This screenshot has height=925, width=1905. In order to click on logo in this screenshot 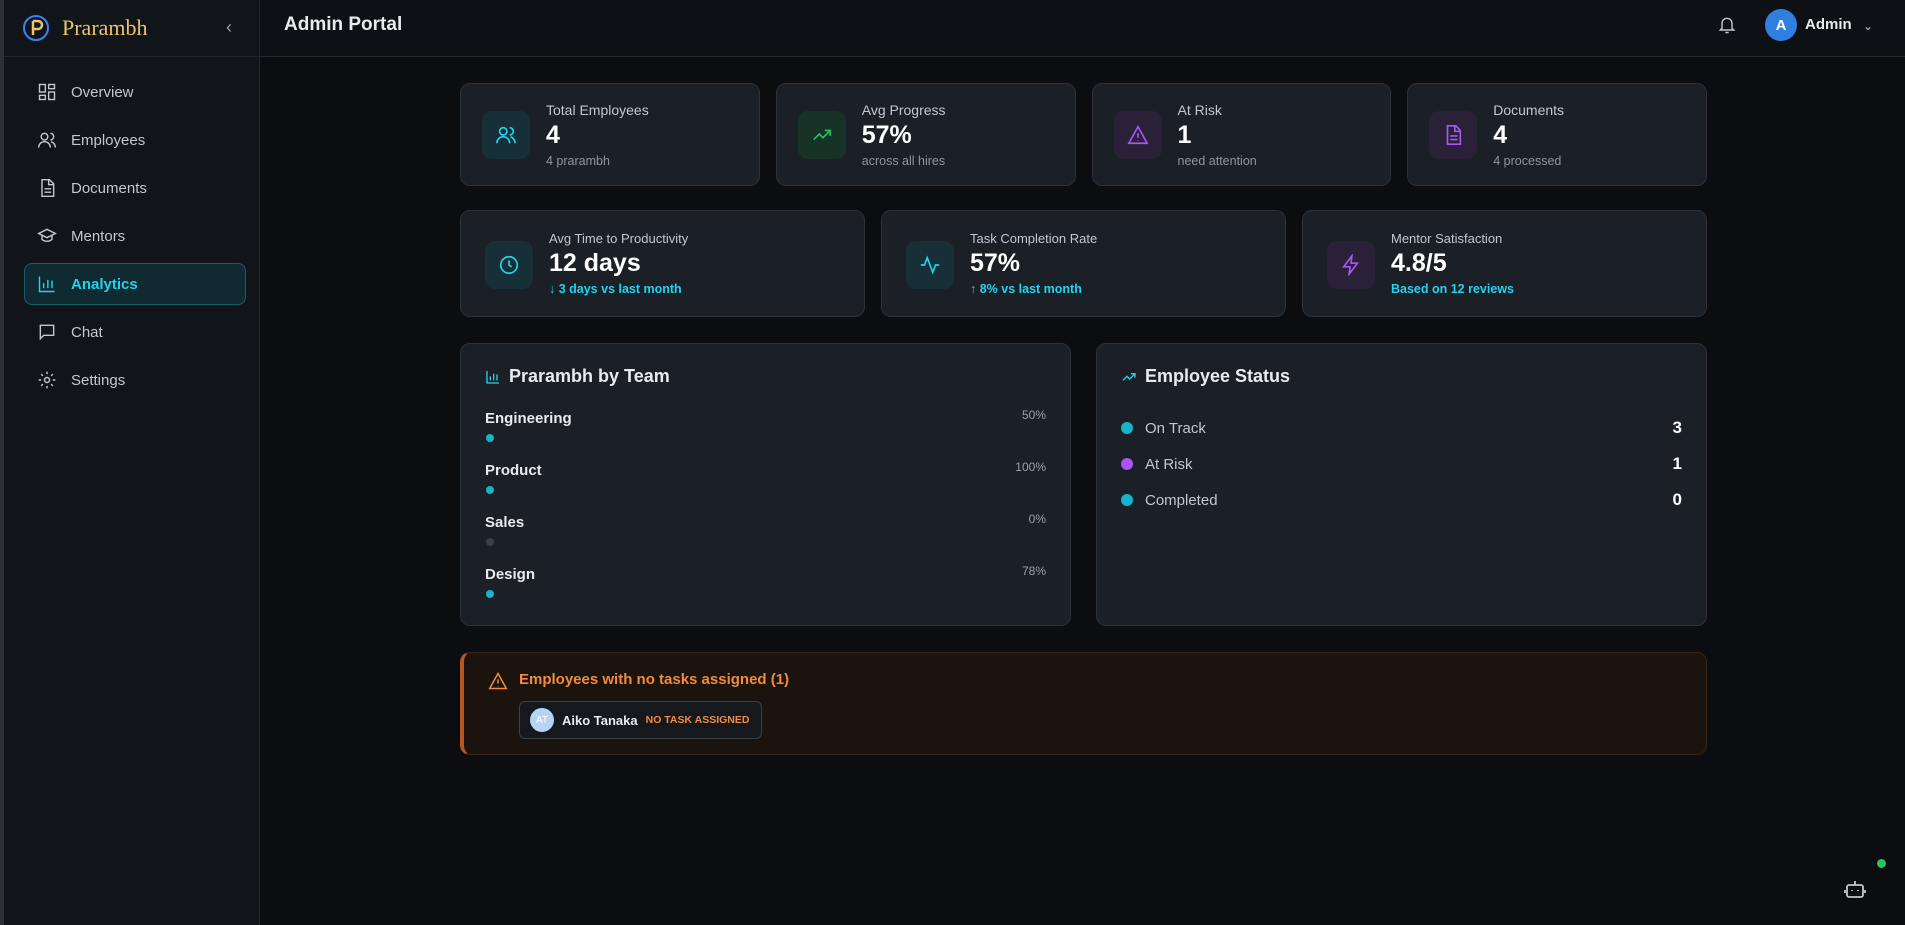, I will do `click(36, 28)`.